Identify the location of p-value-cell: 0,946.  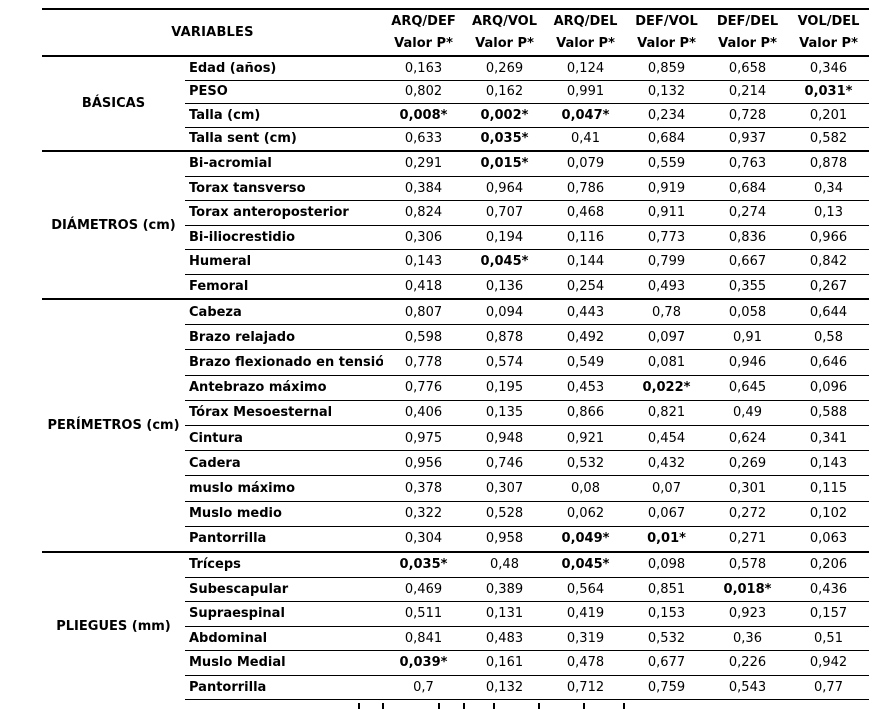
(747, 362).